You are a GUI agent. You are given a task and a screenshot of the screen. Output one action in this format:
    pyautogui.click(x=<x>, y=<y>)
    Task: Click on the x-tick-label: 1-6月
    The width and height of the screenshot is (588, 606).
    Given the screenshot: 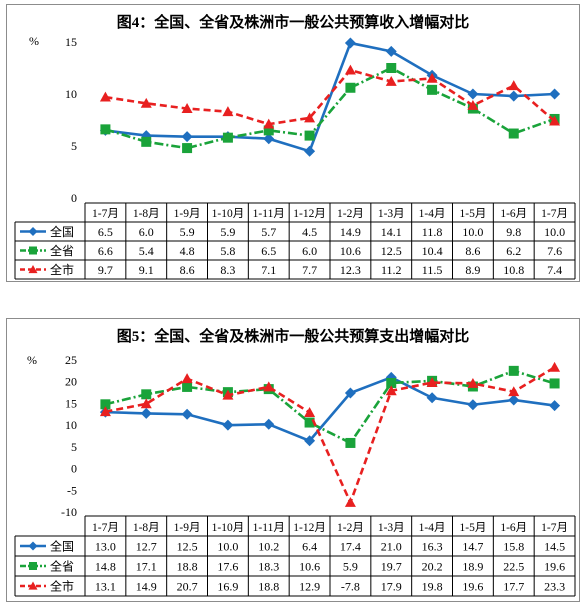 What is the action you would take?
    pyautogui.click(x=513, y=528)
    